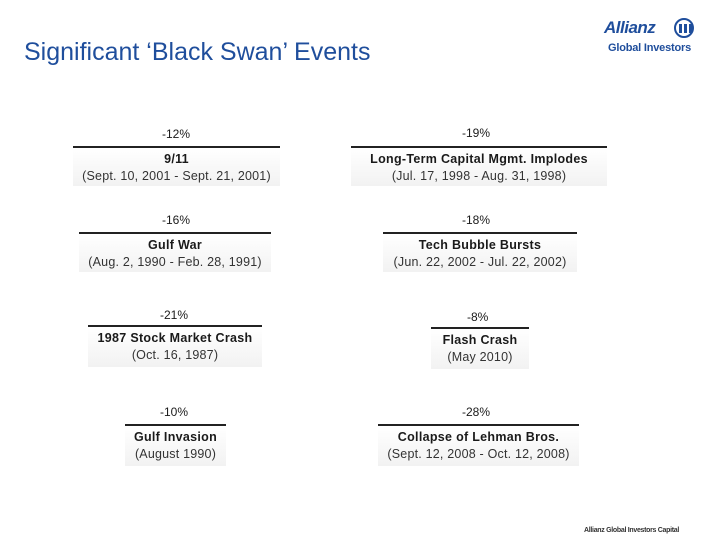 The image size is (720, 540). Describe the element at coordinates (480, 348) in the screenshot. I see `event-box: Flash Crash (May 2010)` at that location.